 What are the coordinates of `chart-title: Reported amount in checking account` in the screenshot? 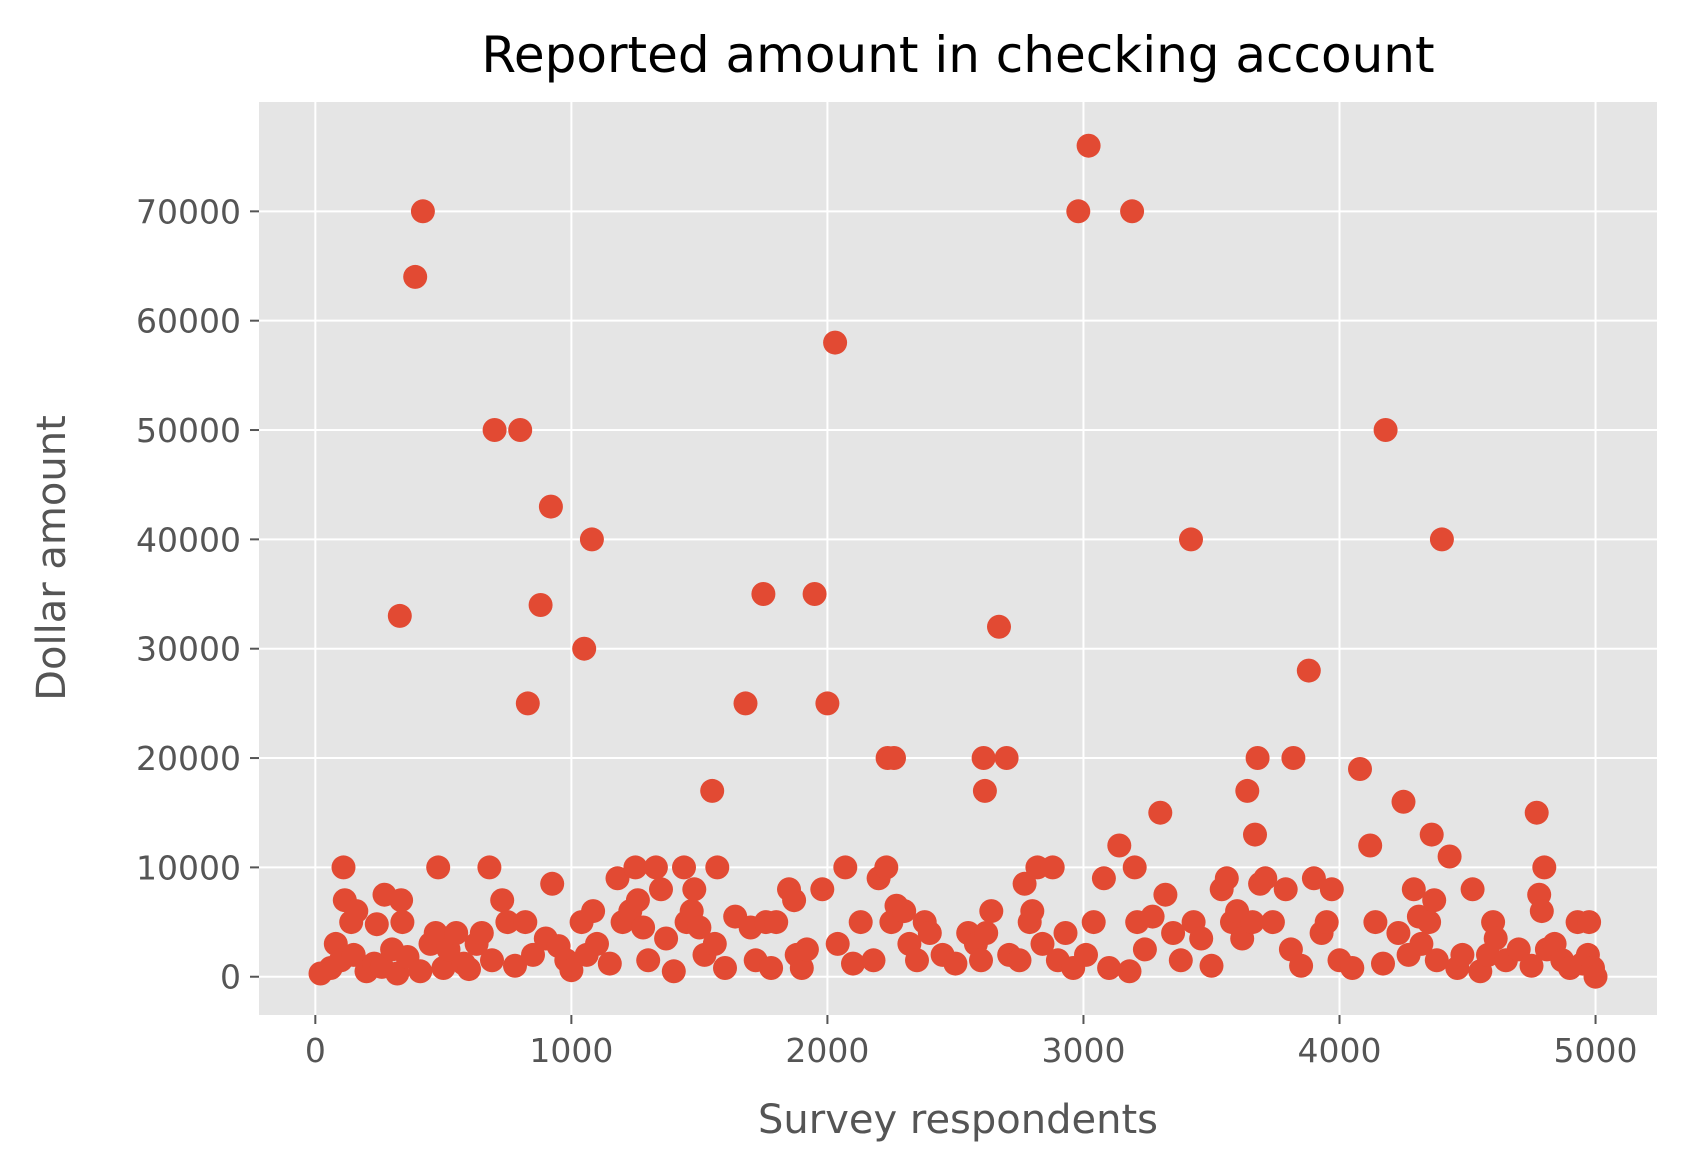 It's located at (957, 55).